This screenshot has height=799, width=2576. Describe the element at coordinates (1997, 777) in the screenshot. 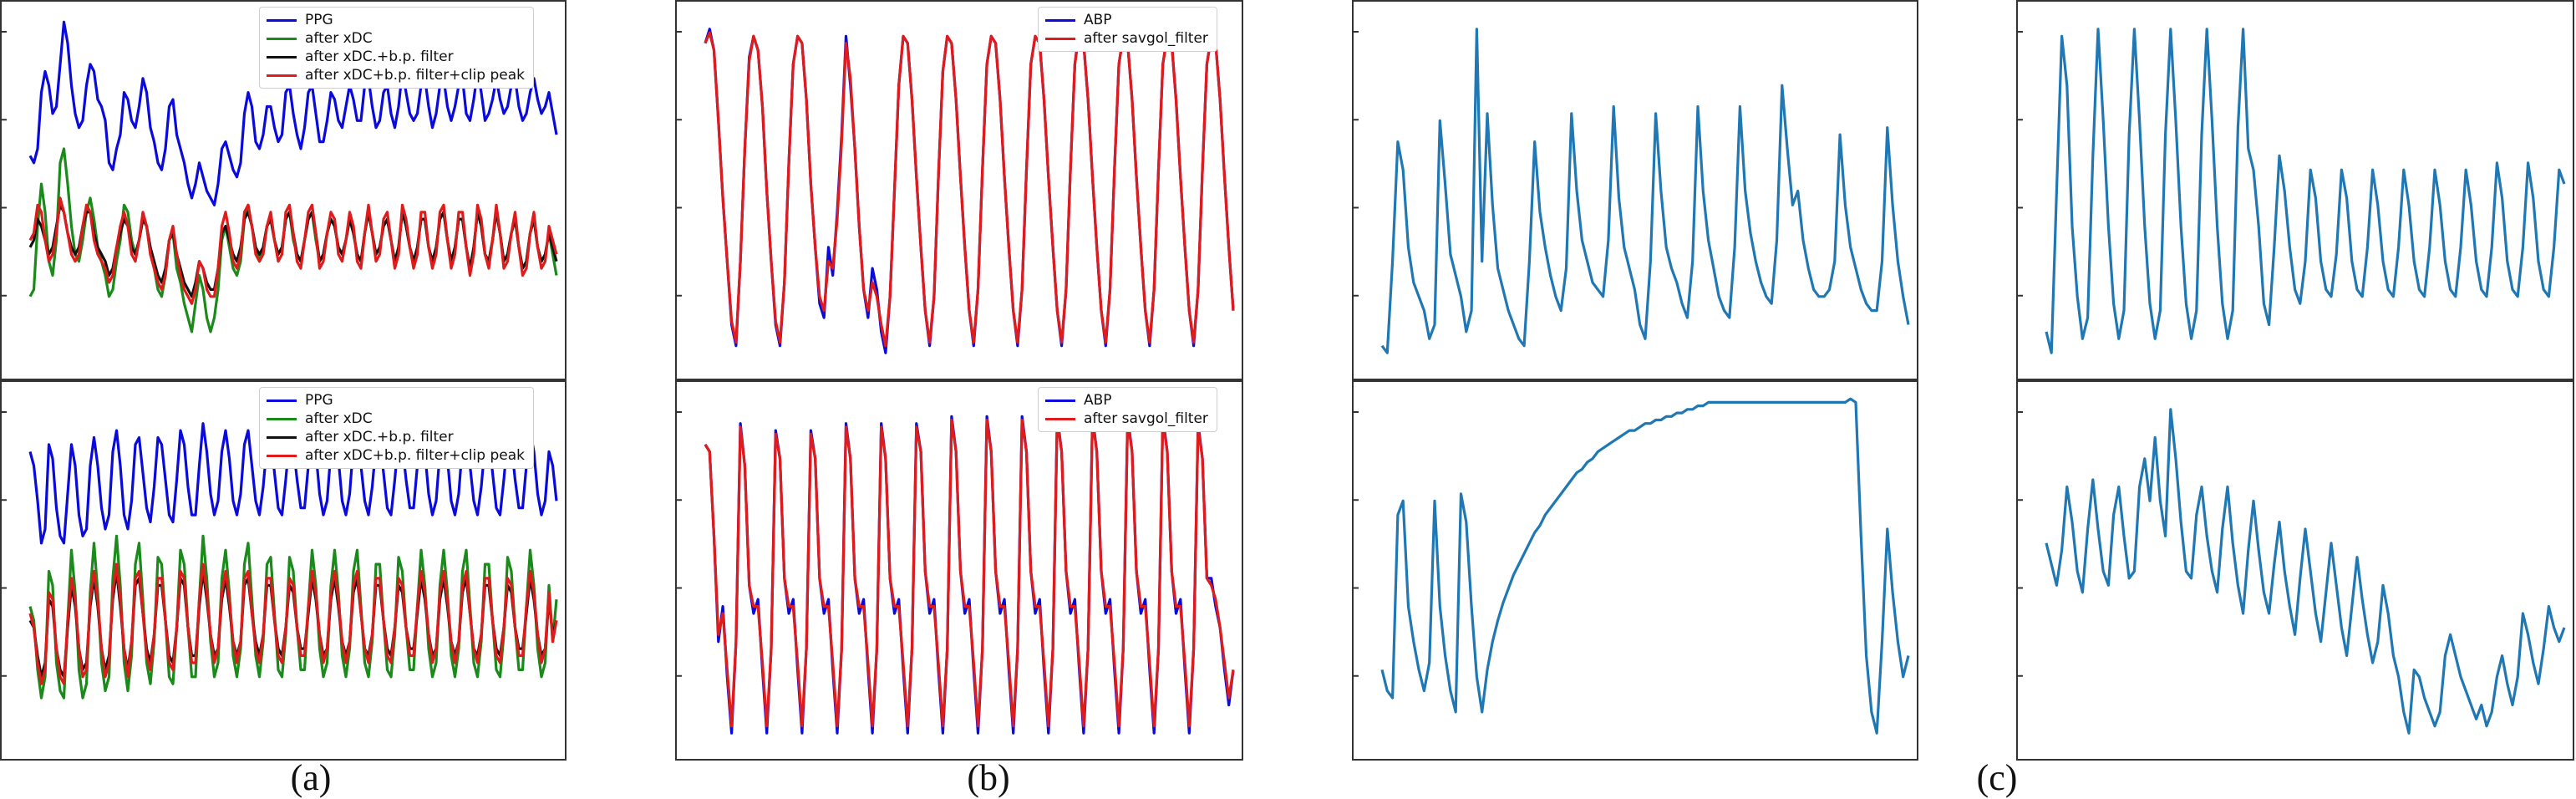

I see `caption-c: (c)` at that location.